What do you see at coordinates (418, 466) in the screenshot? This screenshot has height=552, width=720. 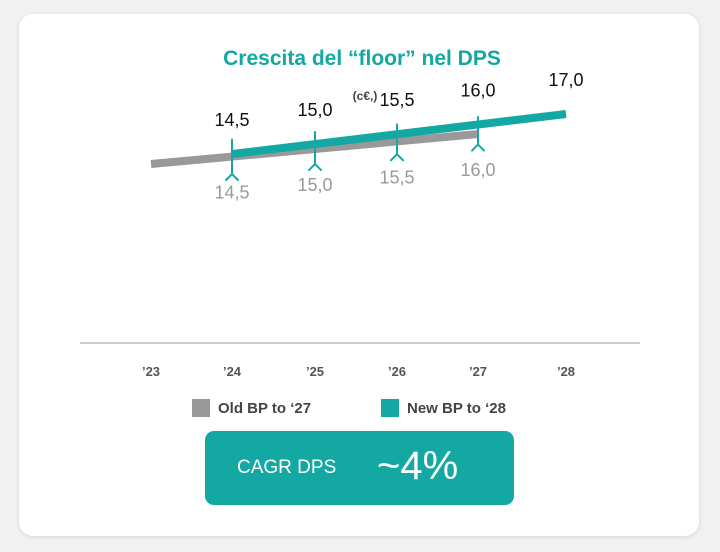 I see `cagr-value: ~4%` at bounding box center [418, 466].